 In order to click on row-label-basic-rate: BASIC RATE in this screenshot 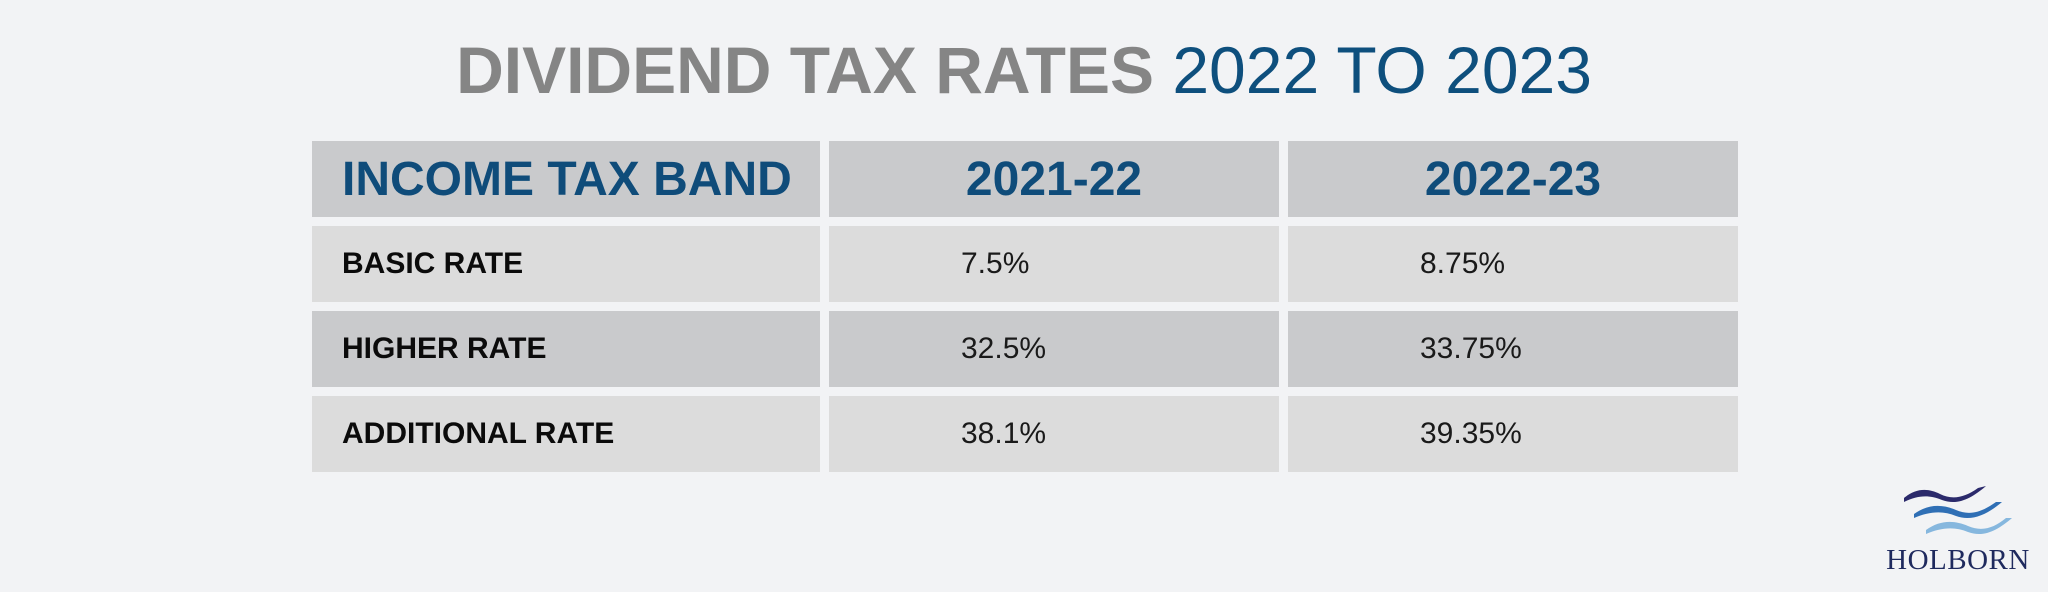, I will do `click(566, 264)`.